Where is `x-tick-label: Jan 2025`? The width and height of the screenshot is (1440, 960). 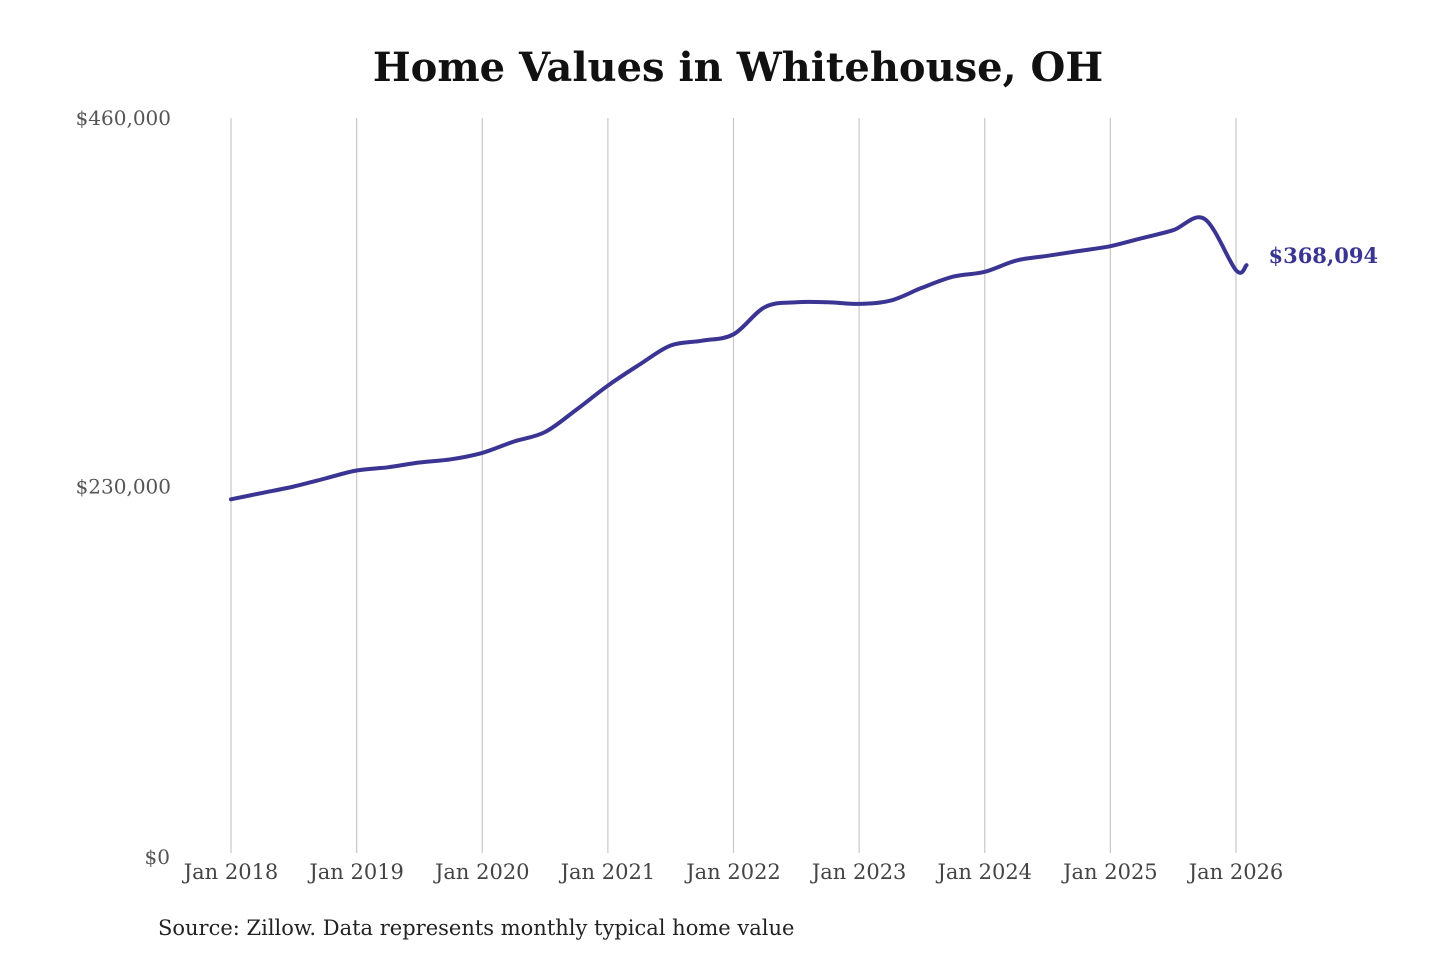
x-tick-label: Jan 2025 is located at coordinates (1109, 872).